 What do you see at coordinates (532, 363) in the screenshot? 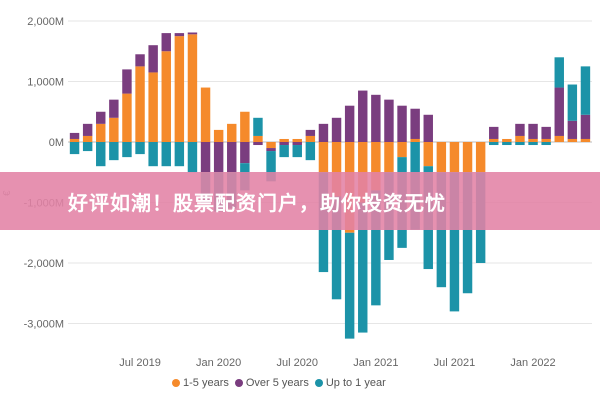
I see `x-tick-label: Jan 2022` at bounding box center [532, 363].